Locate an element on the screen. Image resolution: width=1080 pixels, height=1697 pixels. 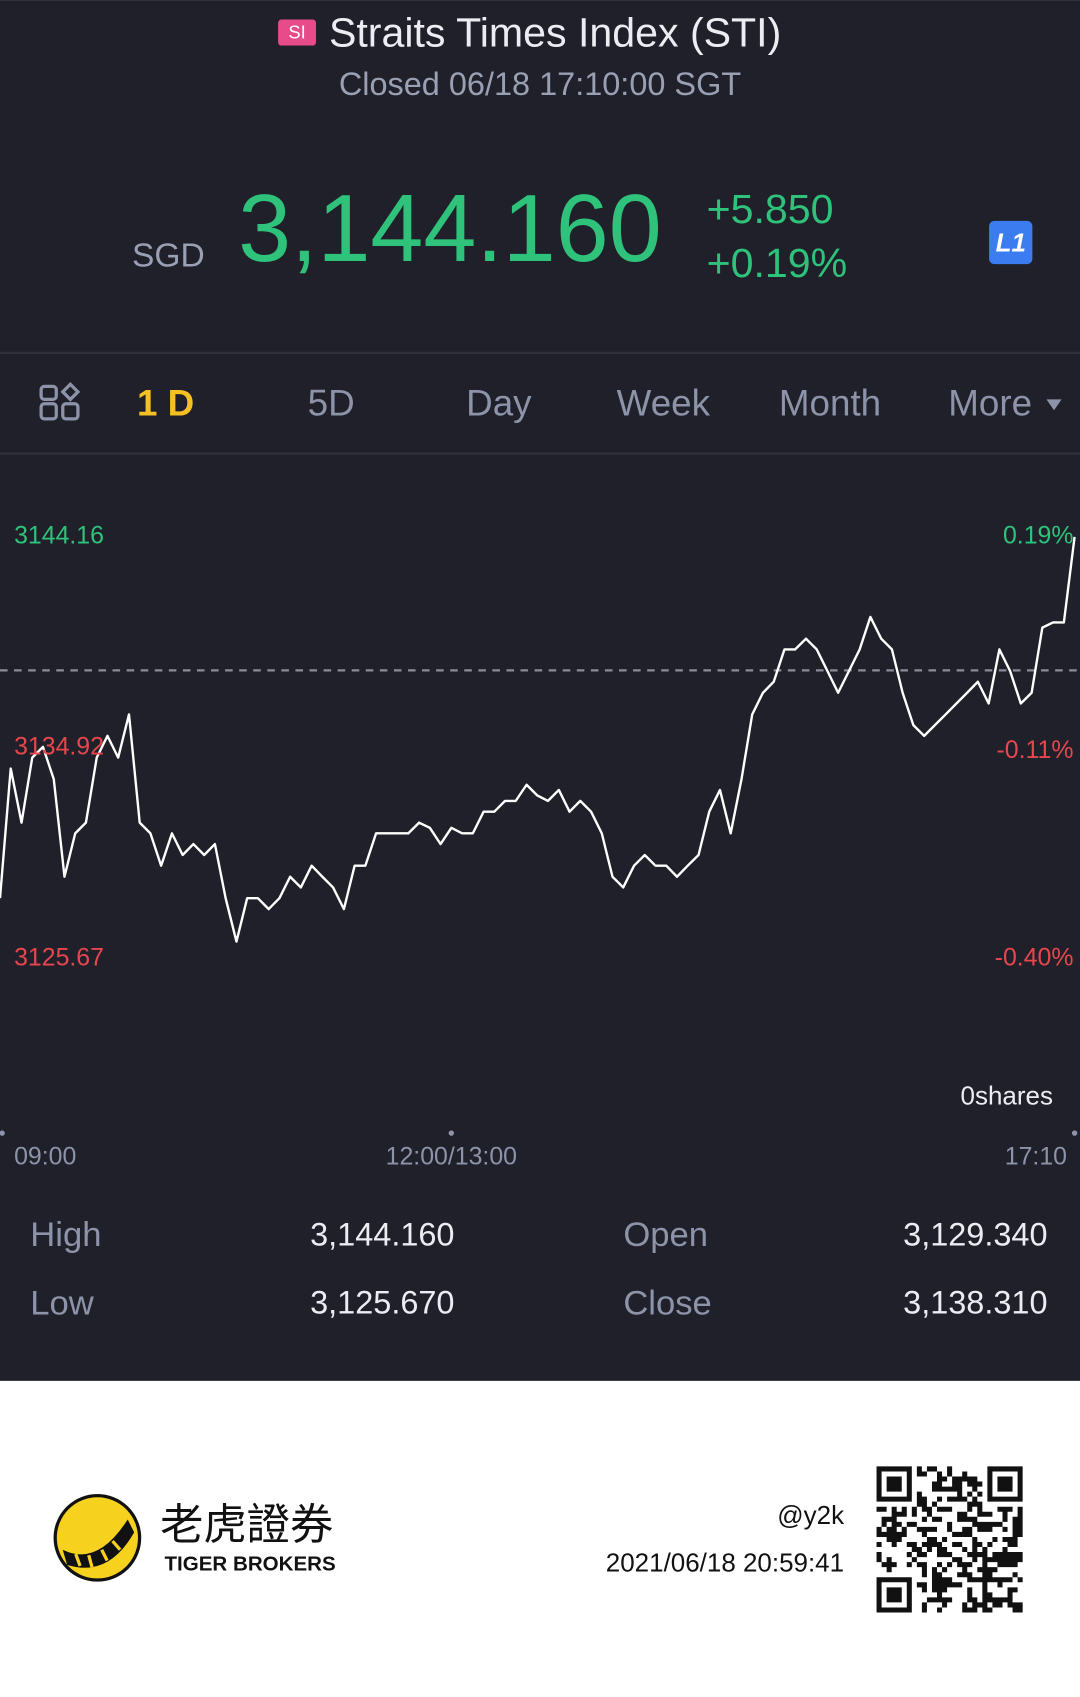
badge-text: SI is located at coordinates (296, 31).